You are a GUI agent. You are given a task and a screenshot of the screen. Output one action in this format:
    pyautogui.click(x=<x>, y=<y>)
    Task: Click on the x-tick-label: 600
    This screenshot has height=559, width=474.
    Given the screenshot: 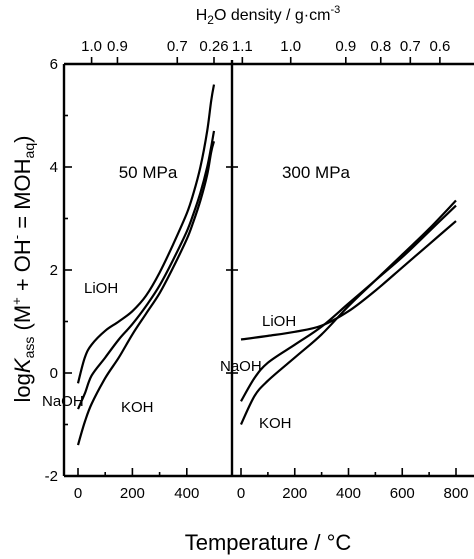 What is the action you would take?
    pyautogui.click(x=402, y=493)
    